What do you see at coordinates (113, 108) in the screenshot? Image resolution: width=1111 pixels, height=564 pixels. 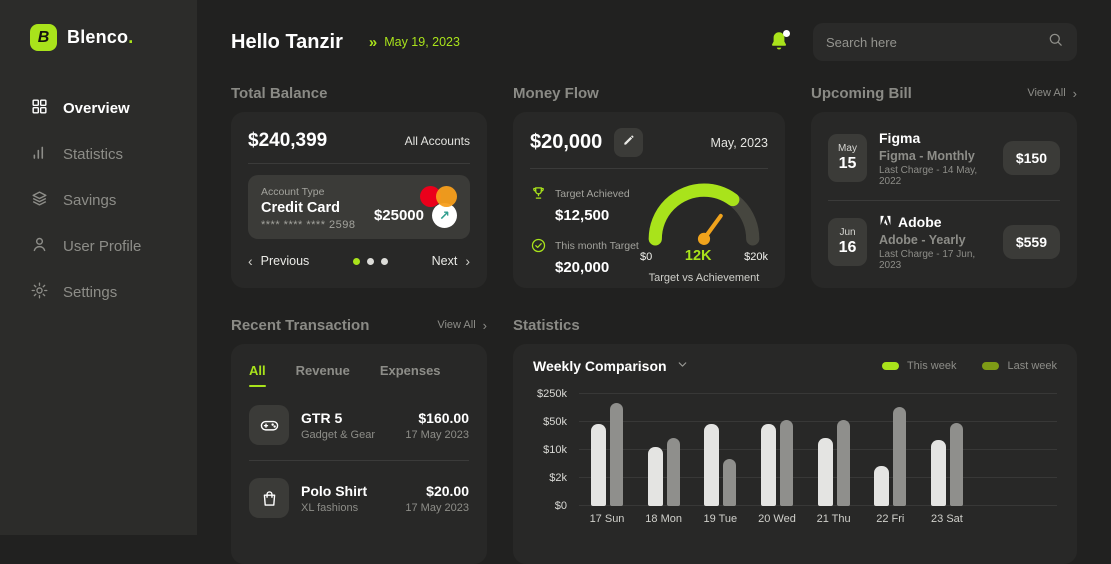 I see `sidebar-item-overview: Overview` at bounding box center [113, 108].